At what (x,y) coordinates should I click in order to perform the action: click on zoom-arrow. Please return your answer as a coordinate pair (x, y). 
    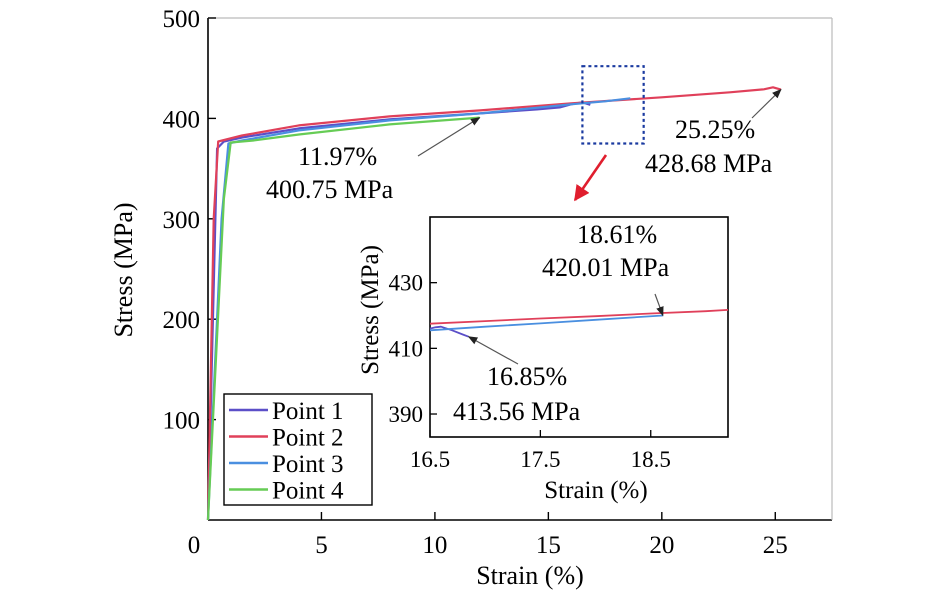
    Looking at the image, I should click on (590, 178).